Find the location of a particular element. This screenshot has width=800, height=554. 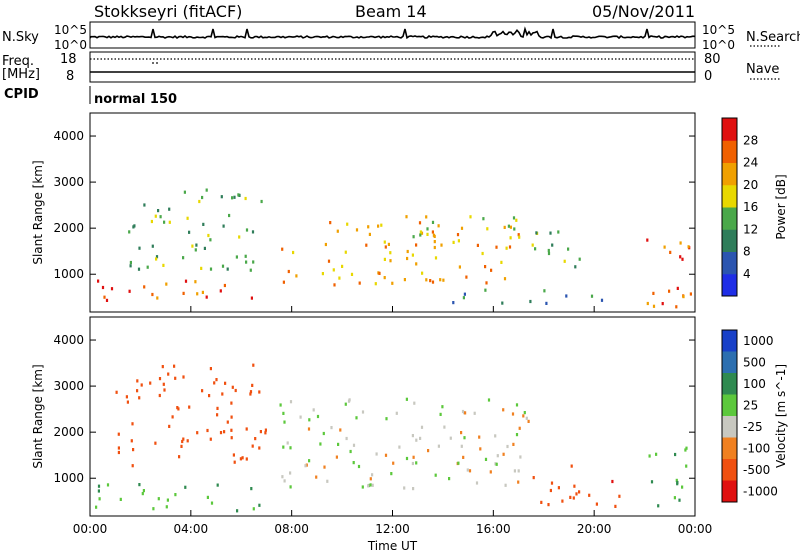

freq-tick-top: 18 is located at coordinates (68, 59).